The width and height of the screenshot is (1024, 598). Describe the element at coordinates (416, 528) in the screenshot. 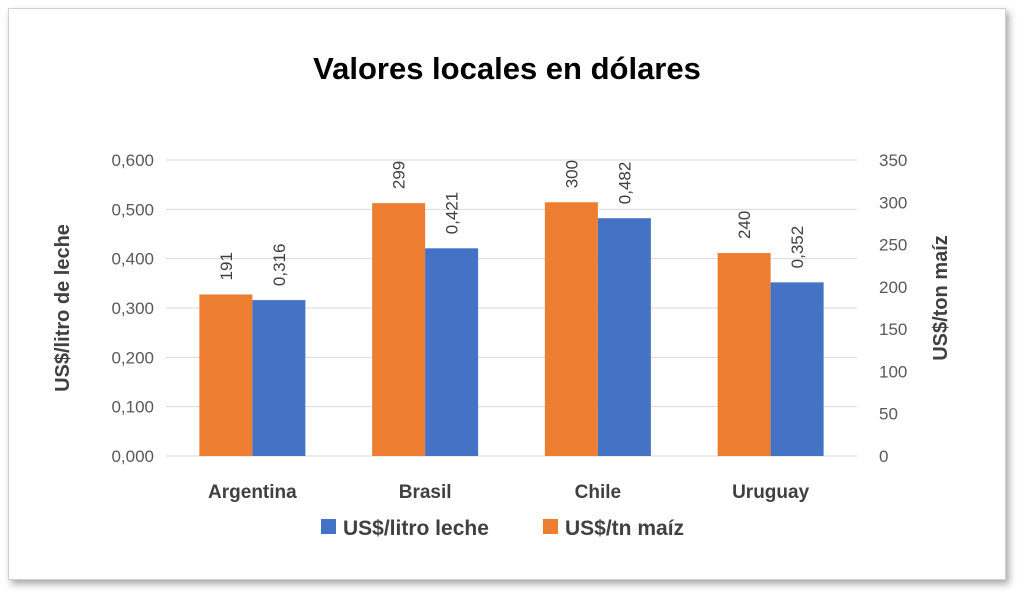

I see `legend-label: US$/litro leche` at that location.